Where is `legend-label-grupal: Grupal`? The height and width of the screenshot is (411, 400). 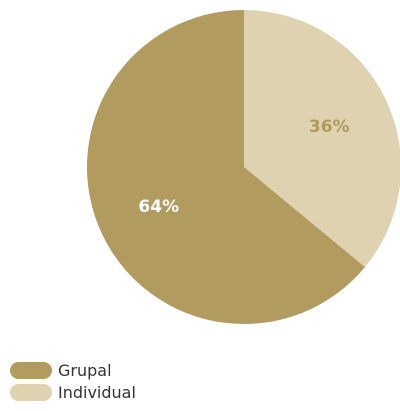
legend-label-grupal: Grupal is located at coordinates (85, 370).